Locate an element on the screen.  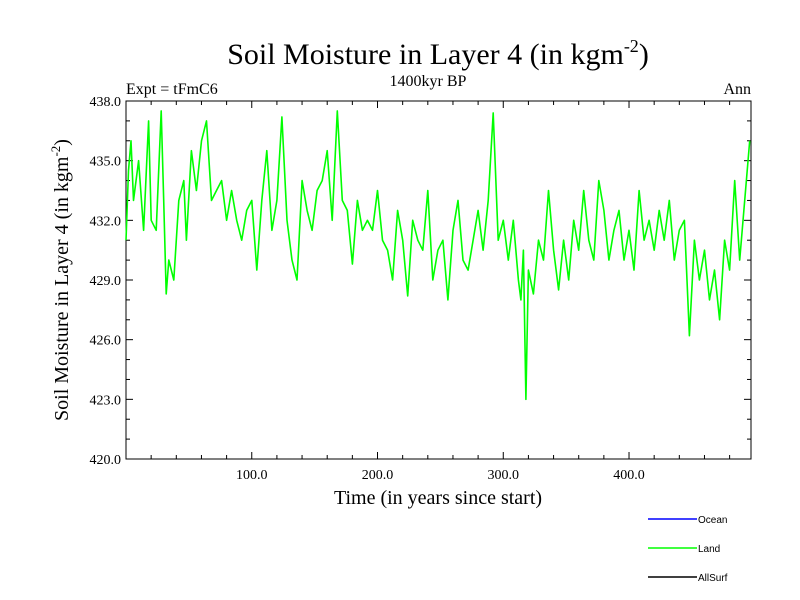
y-axis-label-main: Soil Moisture in Layer 4 (in kgm is located at coordinates (62, 288).